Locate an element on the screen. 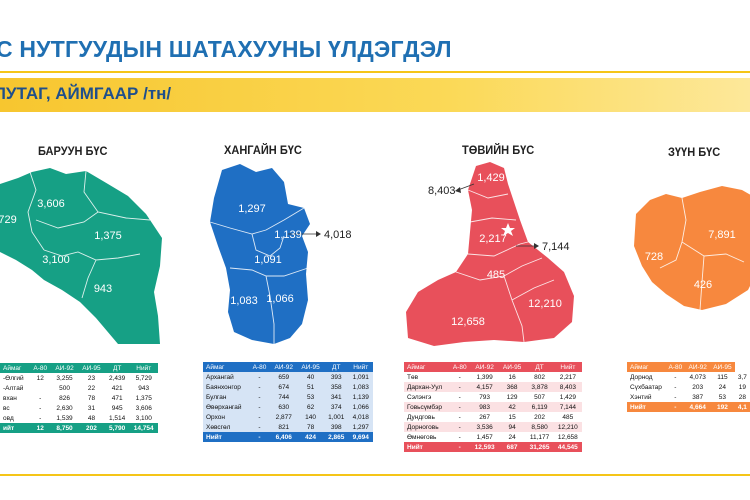 The image size is (750, 500). west-map-shape is located at coordinates (81, 256).